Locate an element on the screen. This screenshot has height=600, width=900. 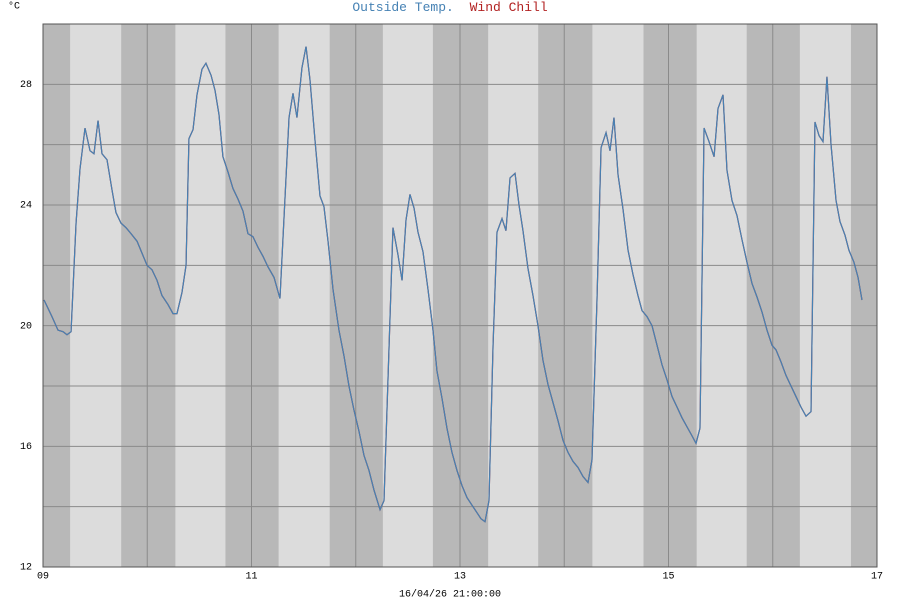
legend-entry: Wind Chill is located at coordinates (509, 7).